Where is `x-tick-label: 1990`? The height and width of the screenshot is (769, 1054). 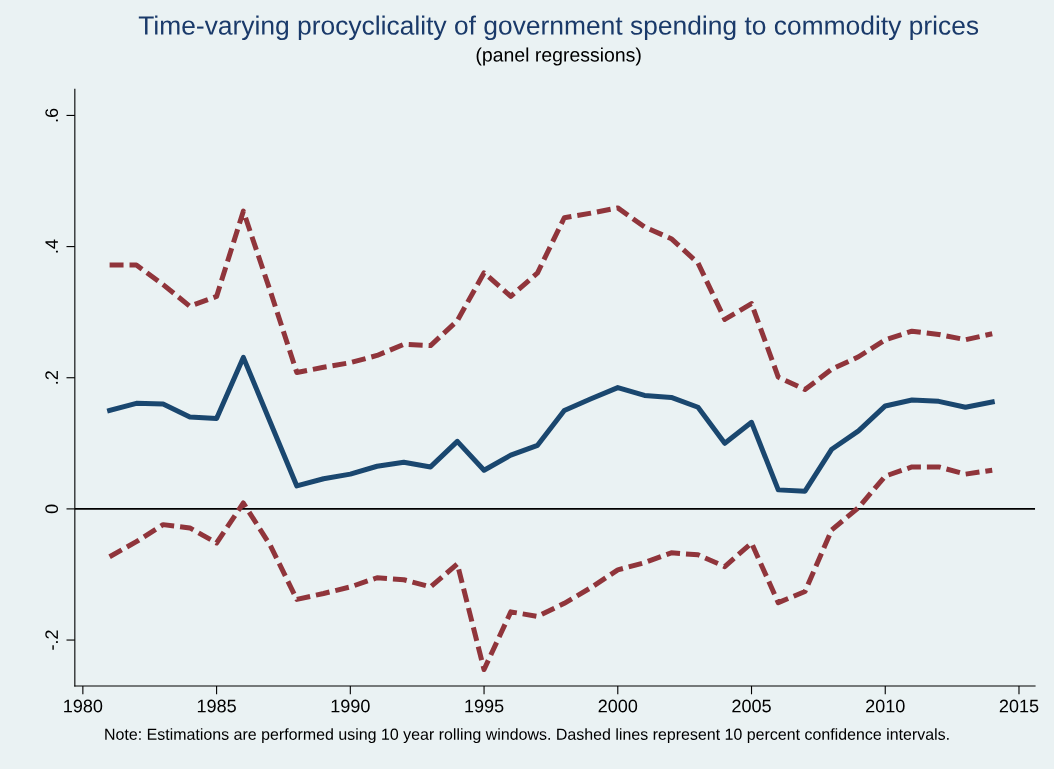 x-tick-label: 1990 is located at coordinates (350, 706).